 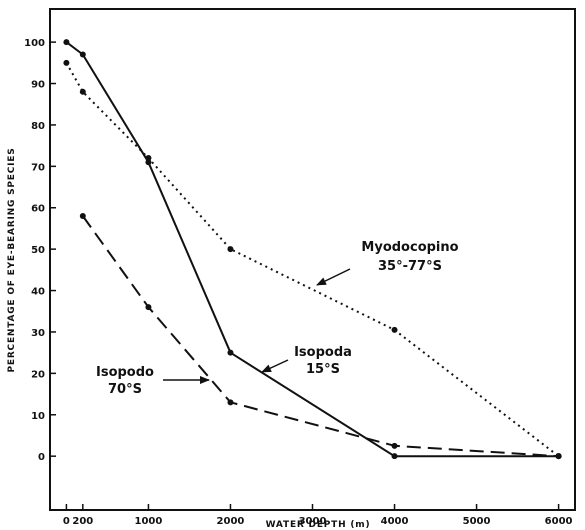 I want to click on annotation-myodocopina: Myodocopino, so click(x=409, y=247).